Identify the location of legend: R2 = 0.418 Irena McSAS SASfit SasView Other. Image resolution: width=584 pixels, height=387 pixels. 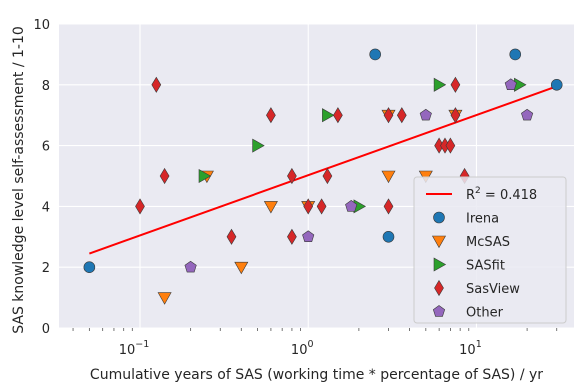
(490, 250).